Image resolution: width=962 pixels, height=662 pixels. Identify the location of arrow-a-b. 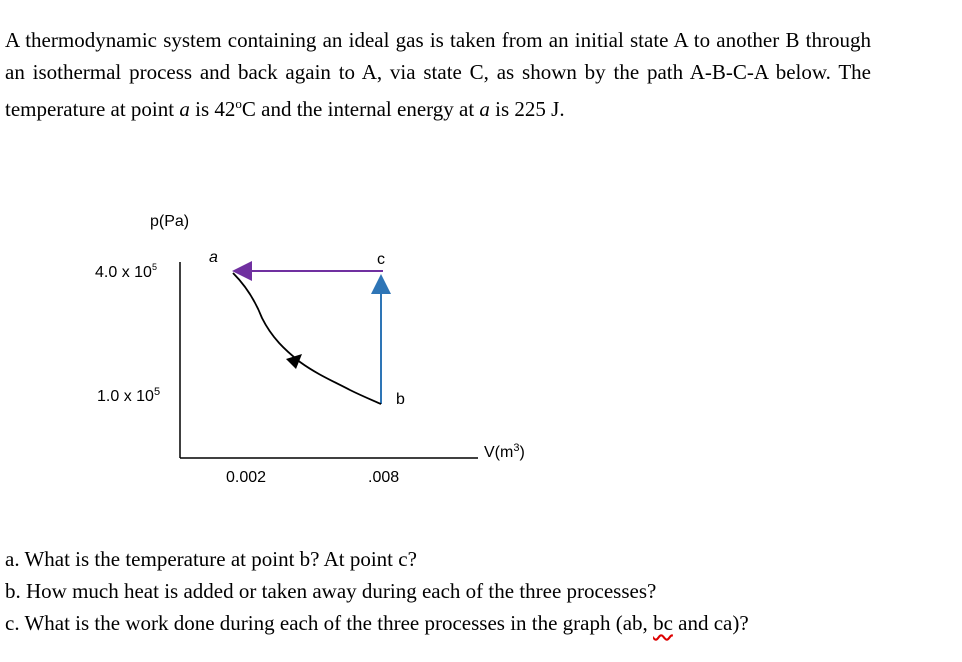
(294, 361).